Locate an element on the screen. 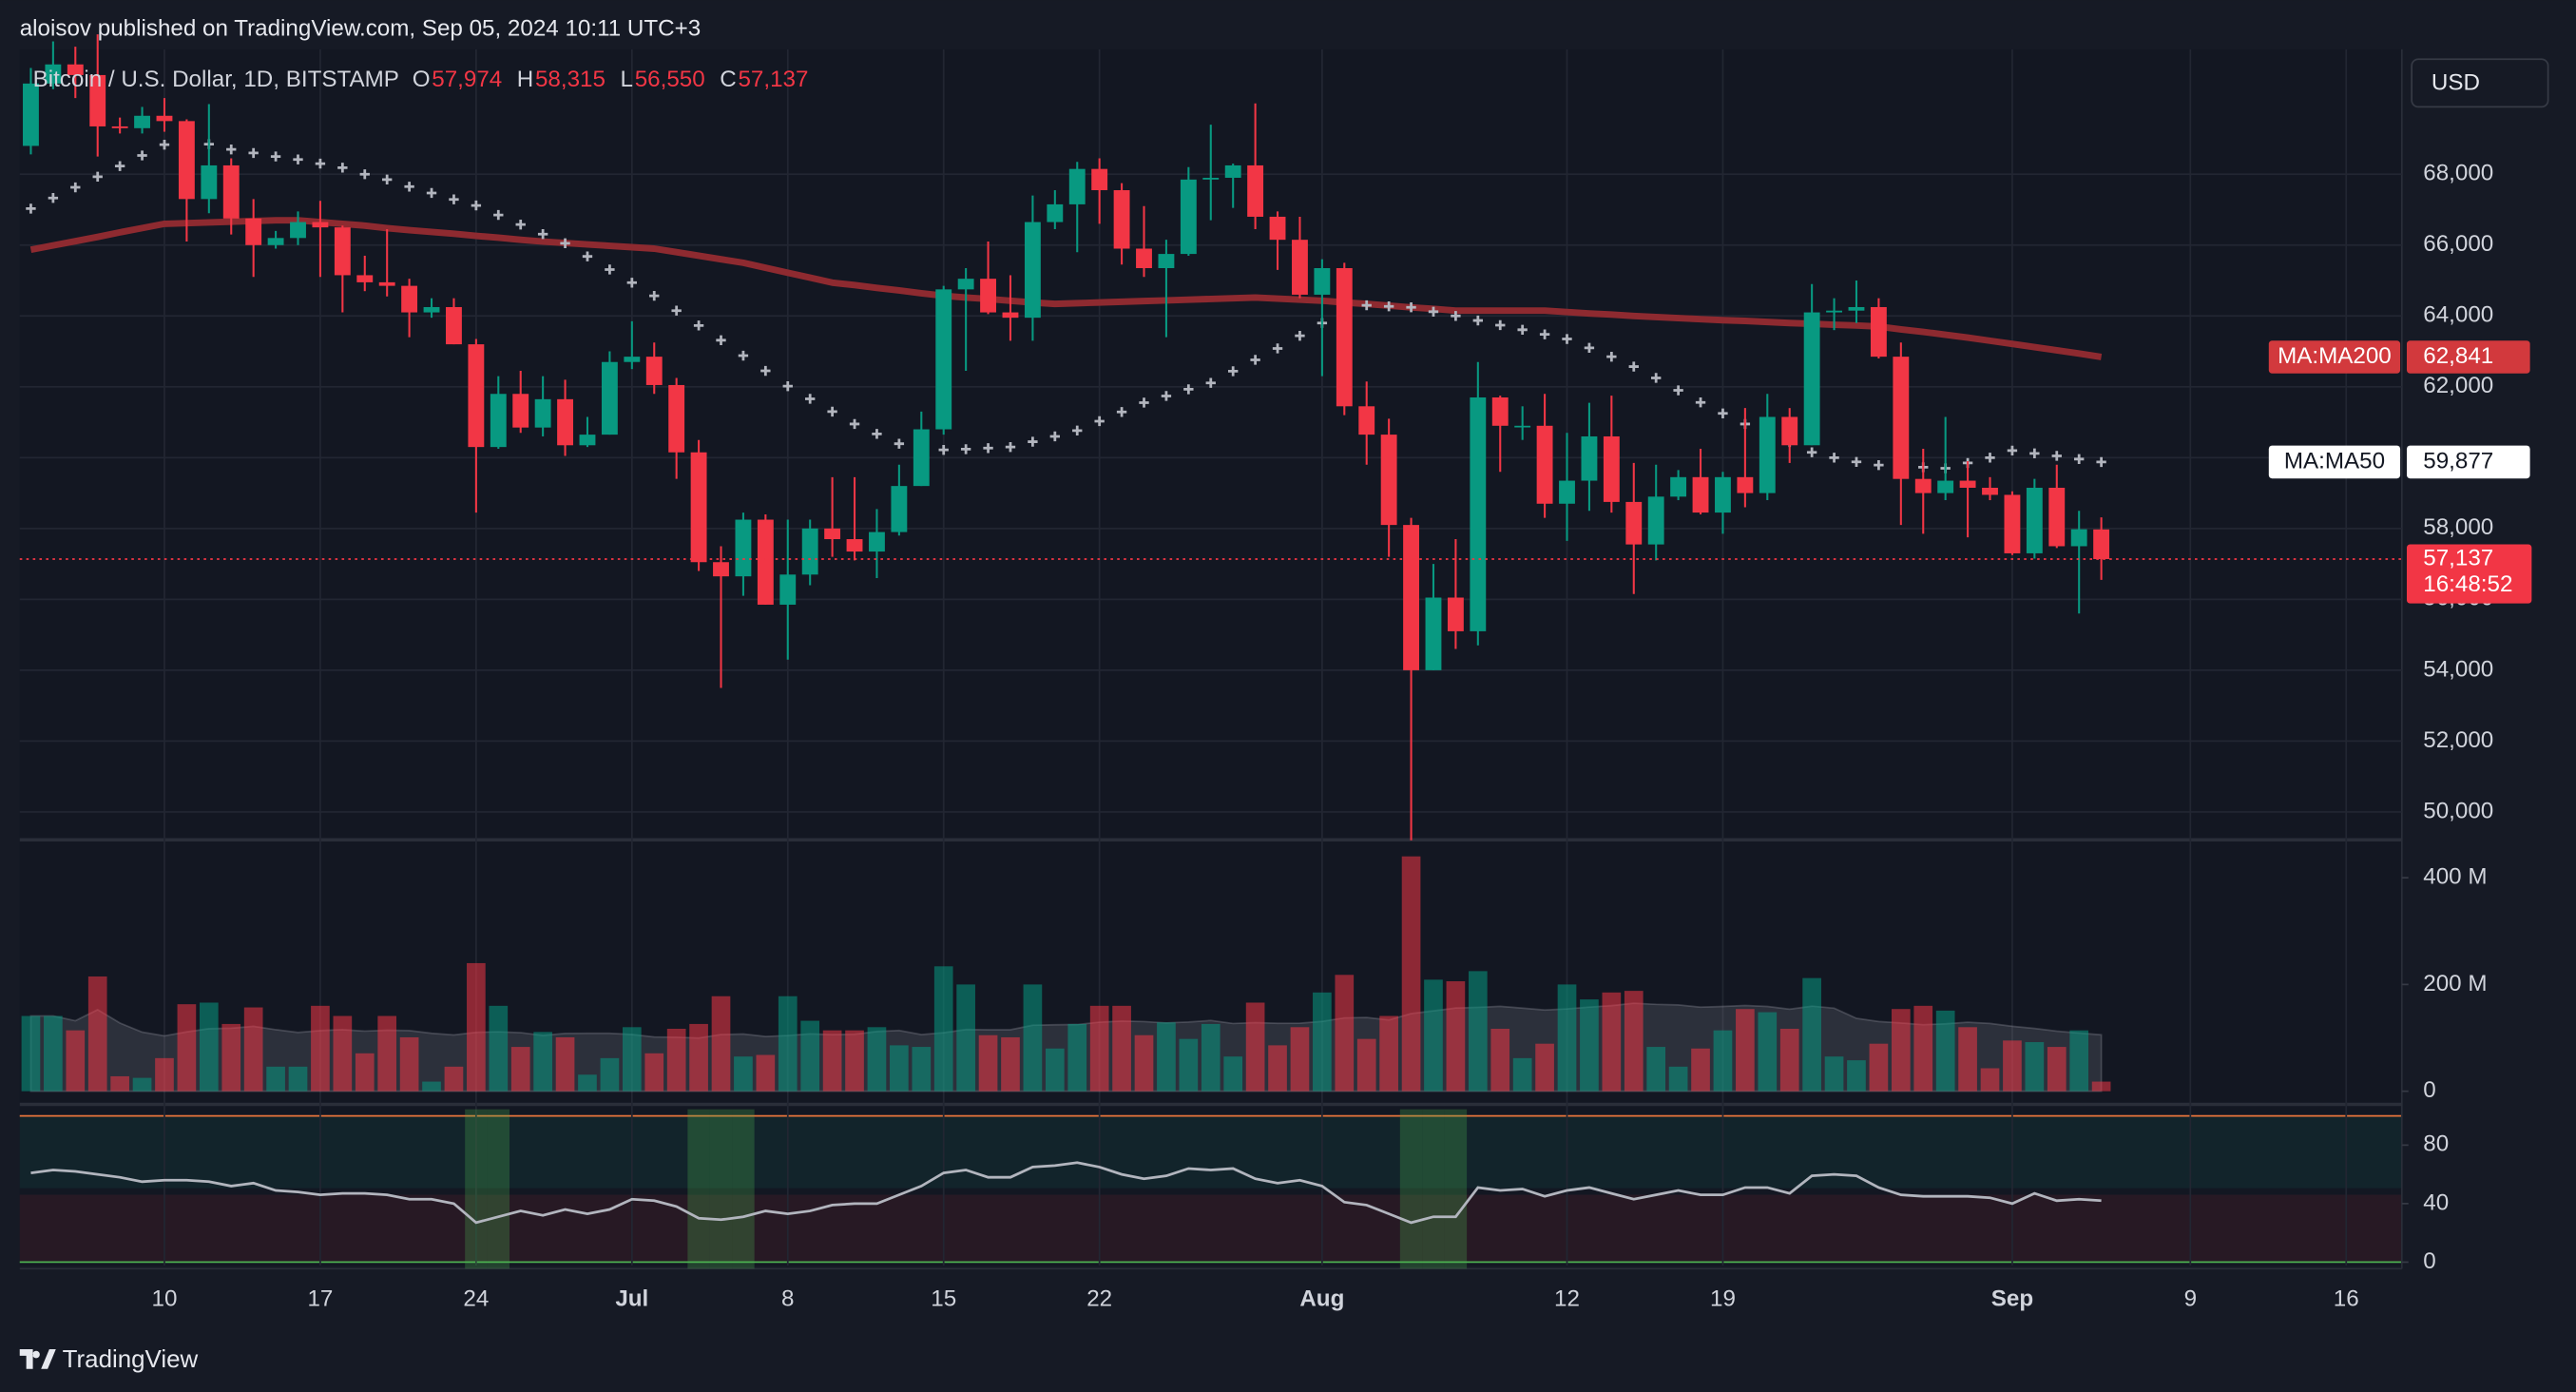 This screenshot has width=2576, height=1392. x-tick-label: 22 is located at coordinates (1099, 1299).